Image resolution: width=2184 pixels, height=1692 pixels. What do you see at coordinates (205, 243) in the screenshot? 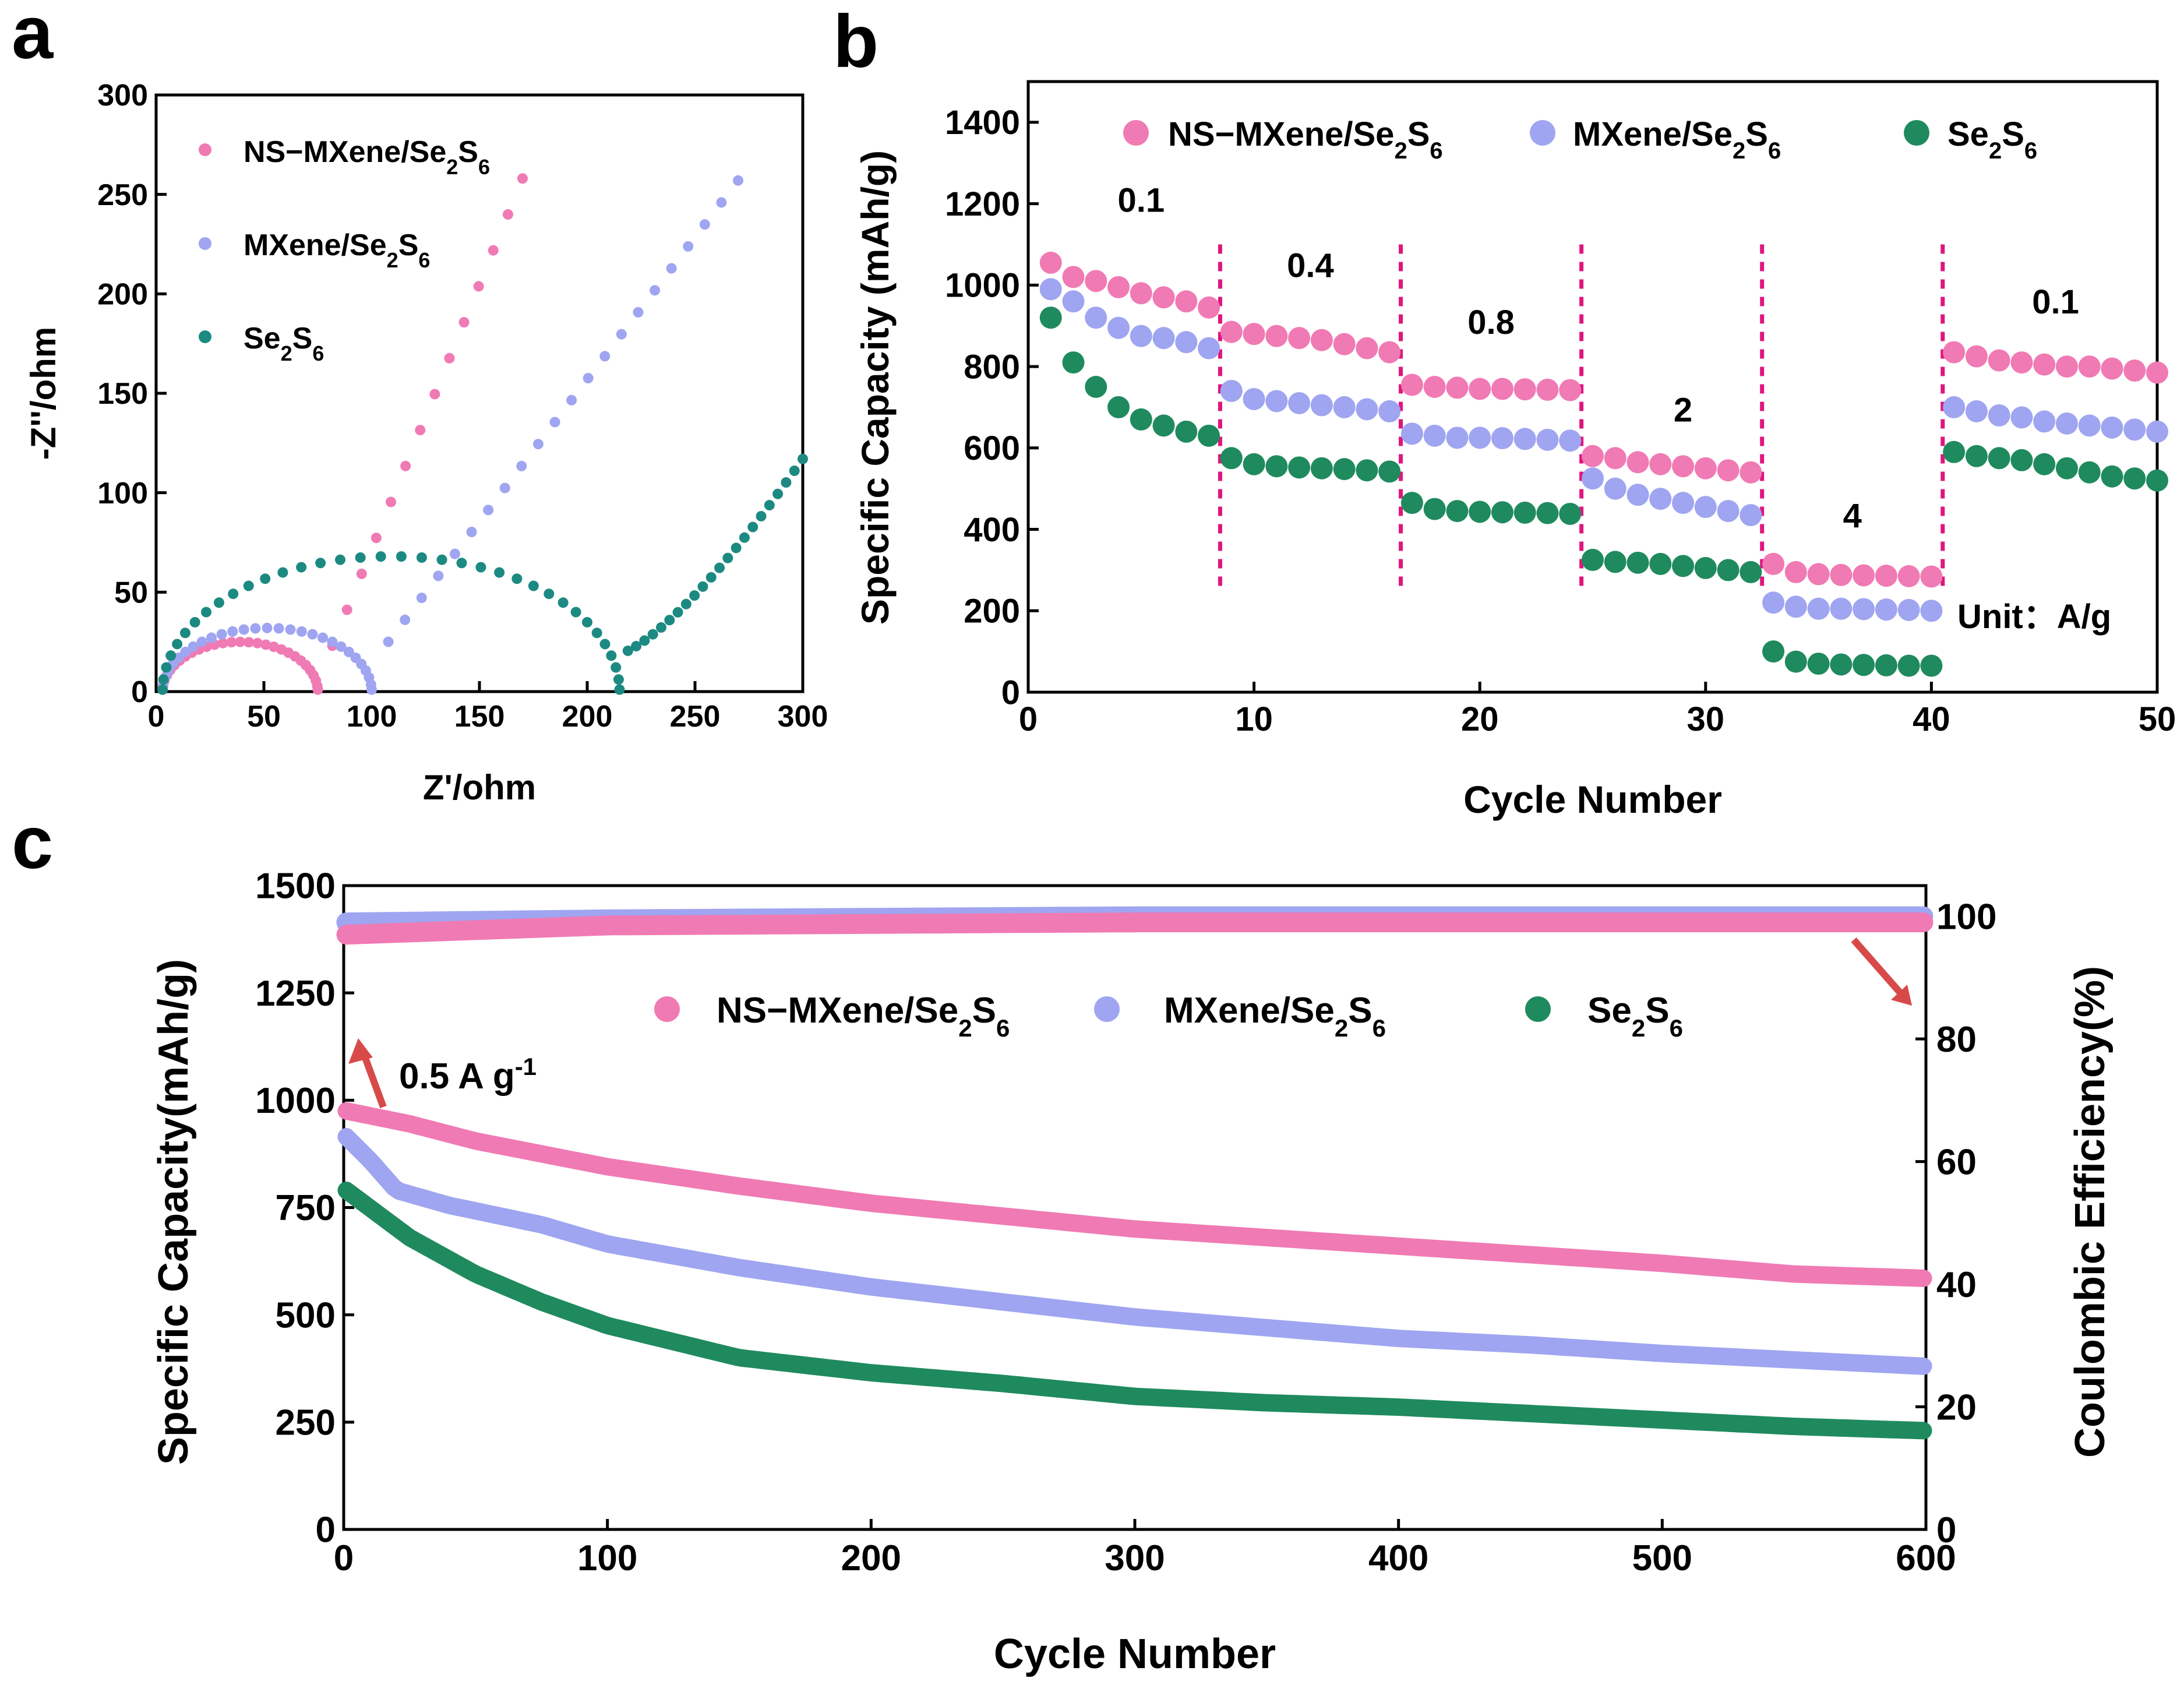
I see `panel-a-legend-marker-mx` at bounding box center [205, 243].